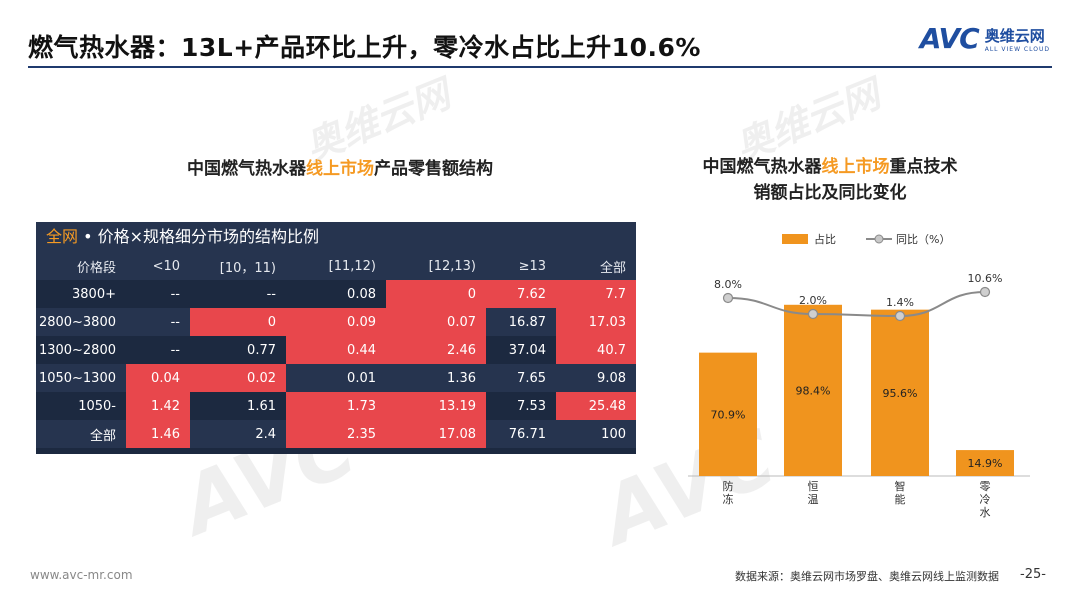 This screenshot has width=1080, height=608. I want to click on table-cell: 0.04, so click(158, 378).